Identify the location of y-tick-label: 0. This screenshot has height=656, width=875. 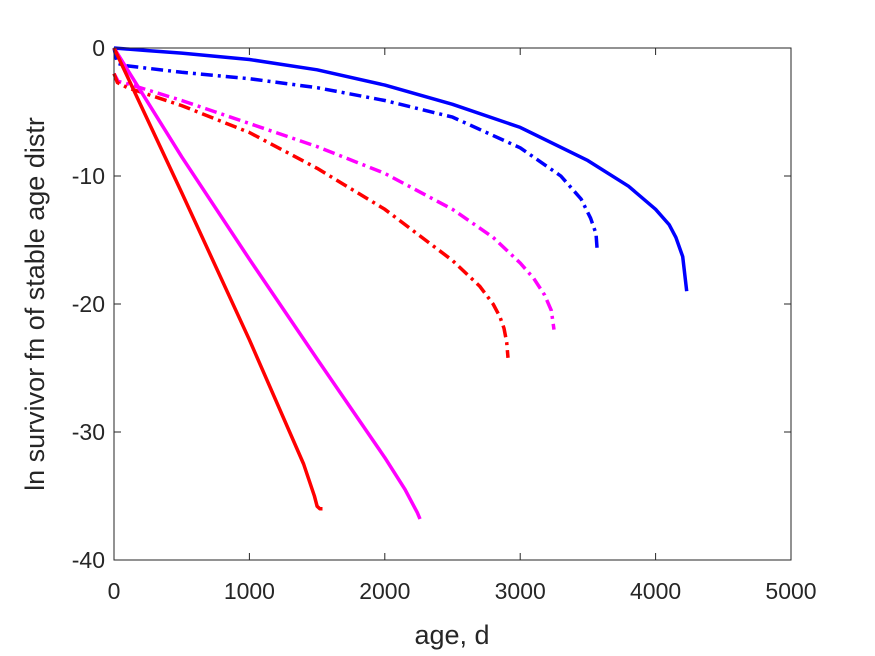
(98, 48).